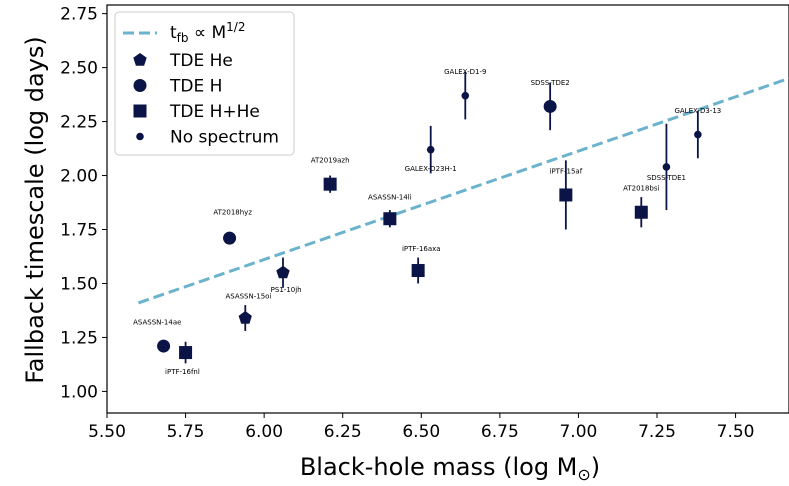 The image size is (789, 486). I want to click on point-label: GALEX-D23H-1, so click(431, 169).